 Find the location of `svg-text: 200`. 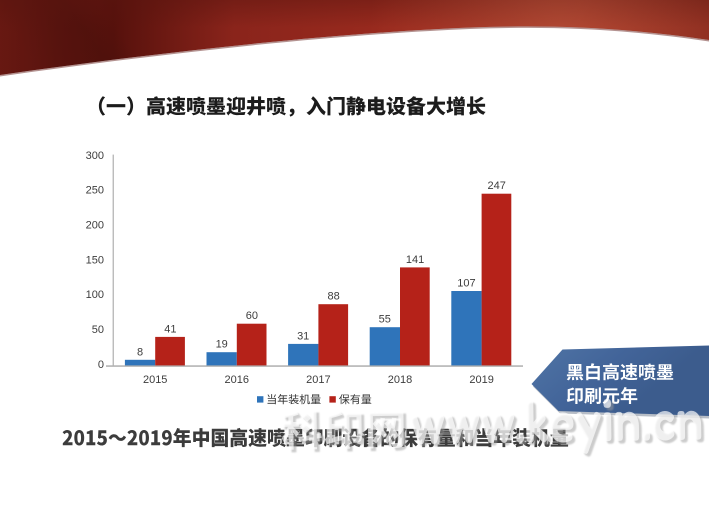

svg-text: 200 is located at coordinates (95, 226).